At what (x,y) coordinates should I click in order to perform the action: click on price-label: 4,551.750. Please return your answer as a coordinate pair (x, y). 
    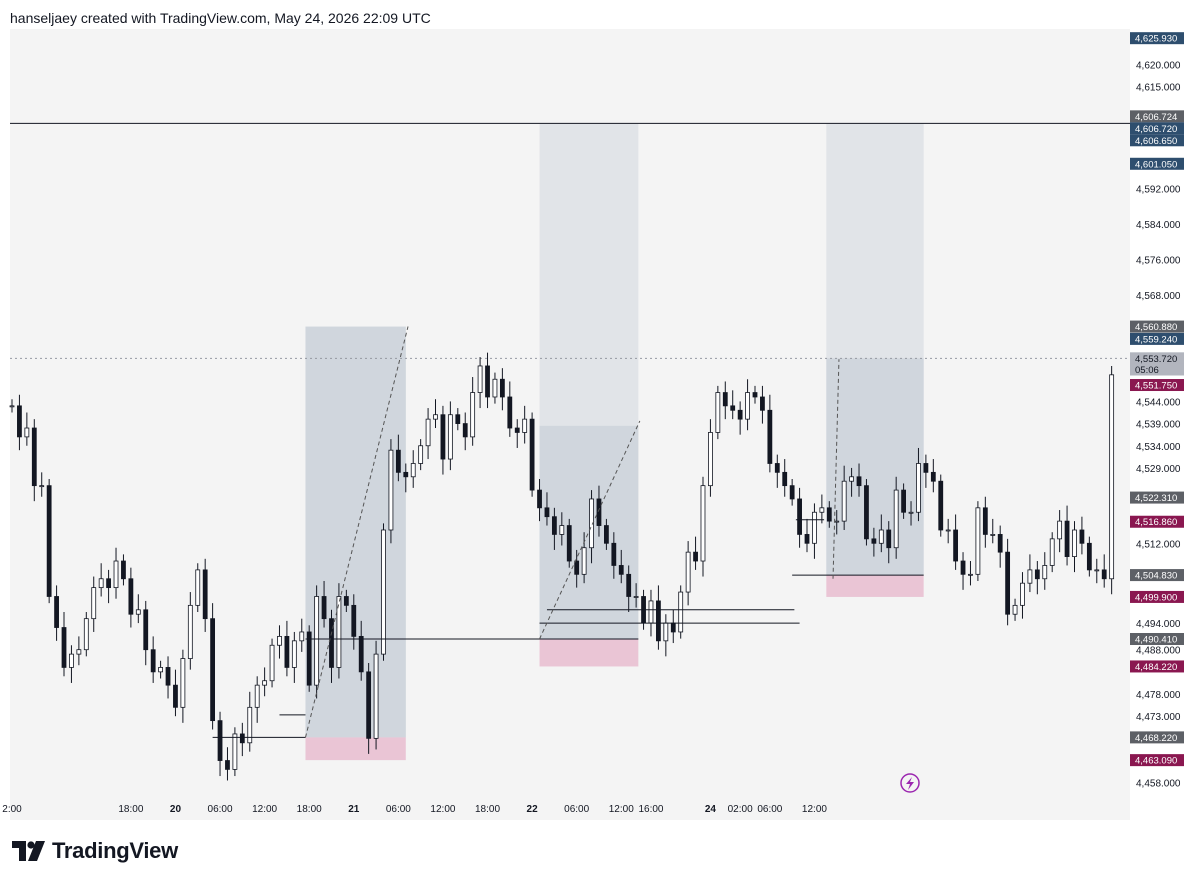
    Looking at the image, I should click on (1156, 386).